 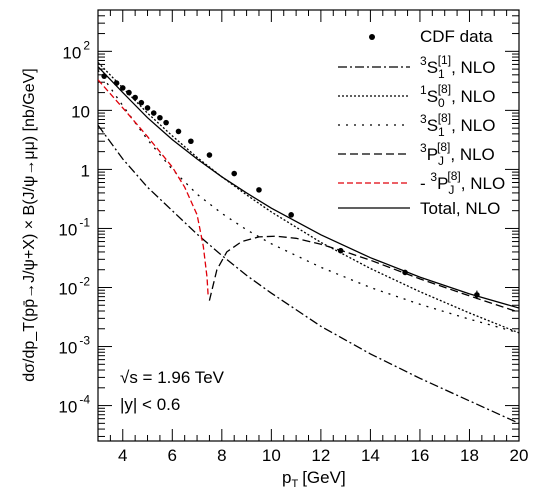 I want to click on legend-entry-label: 3S1[1], NLO, so click(x=457, y=67).